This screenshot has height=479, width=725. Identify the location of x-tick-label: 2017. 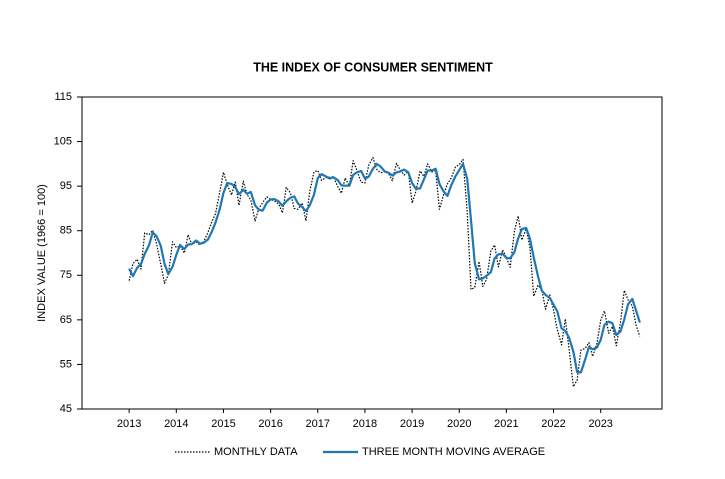
(318, 424).